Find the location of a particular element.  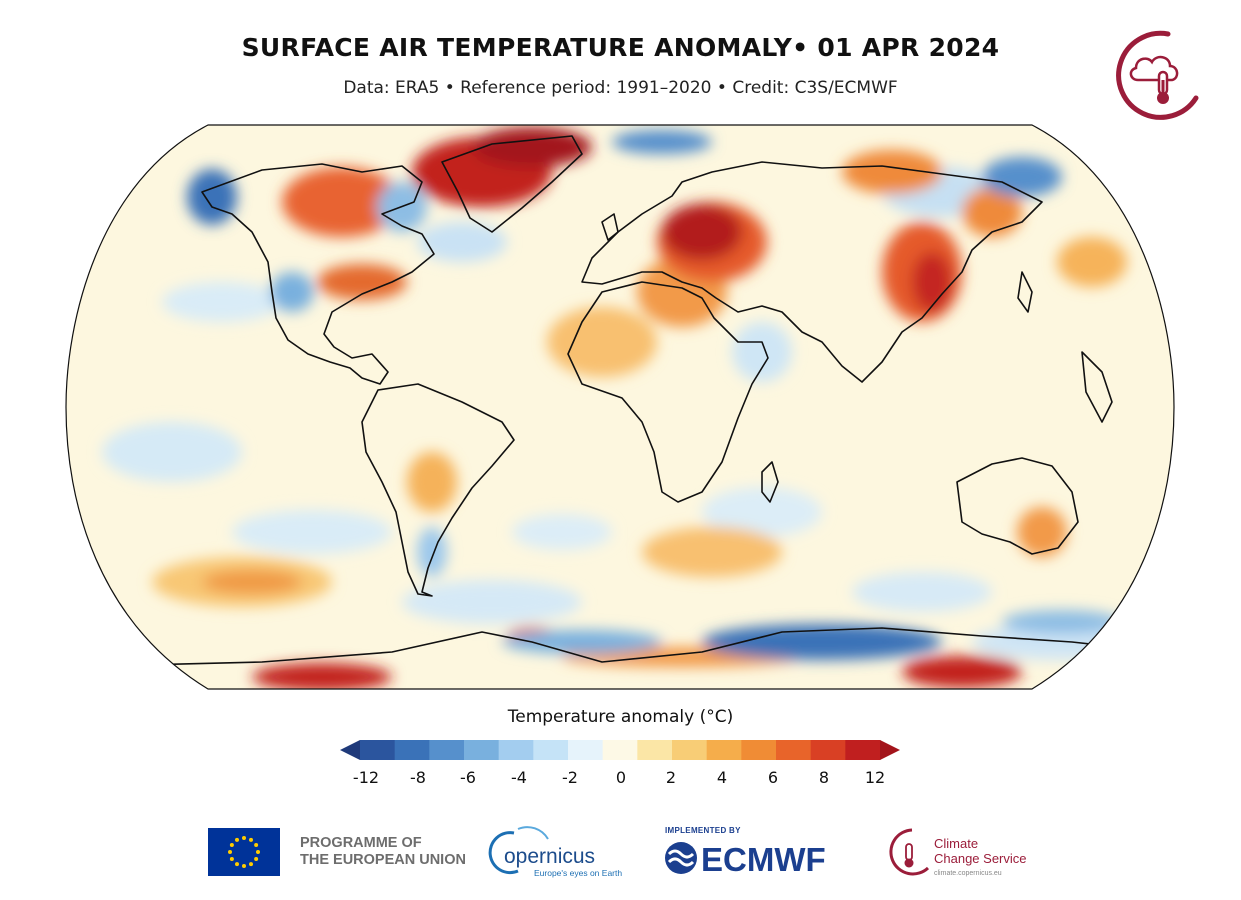

colorbar-arrow-min is located at coordinates (350, 750).